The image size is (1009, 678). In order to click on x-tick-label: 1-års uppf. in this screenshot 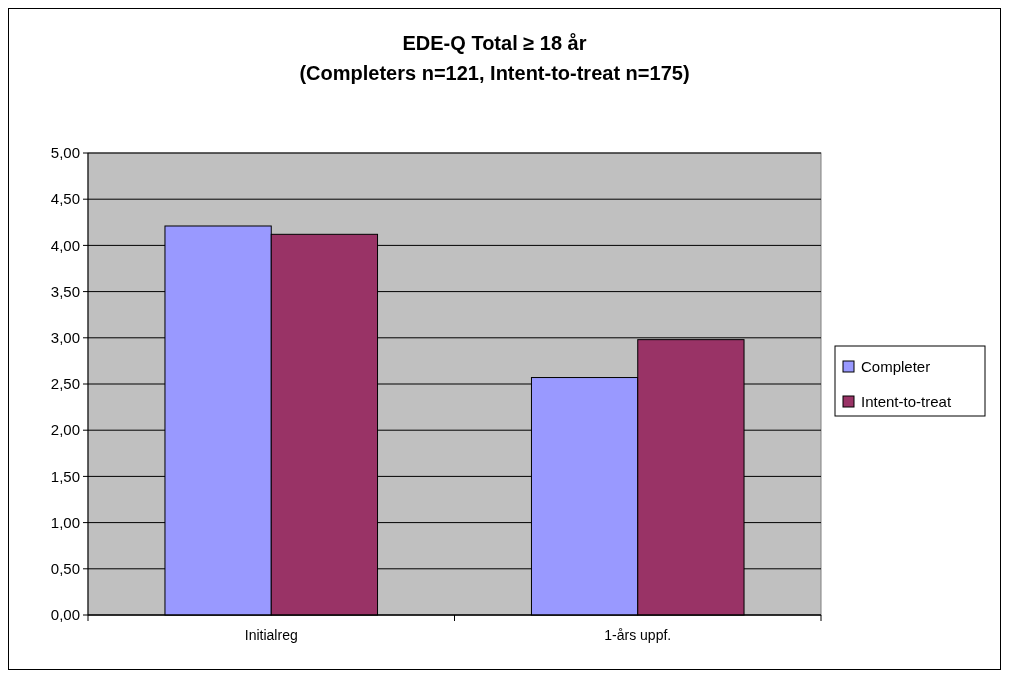, I will do `click(638, 635)`.